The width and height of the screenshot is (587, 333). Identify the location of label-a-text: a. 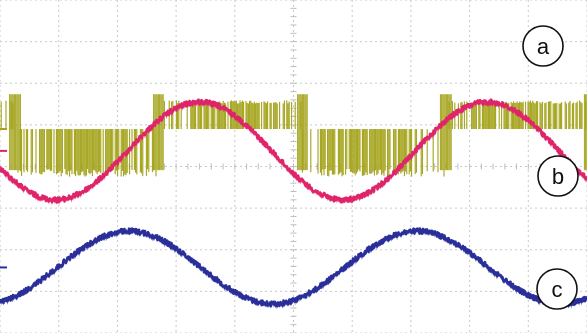
(543, 46).